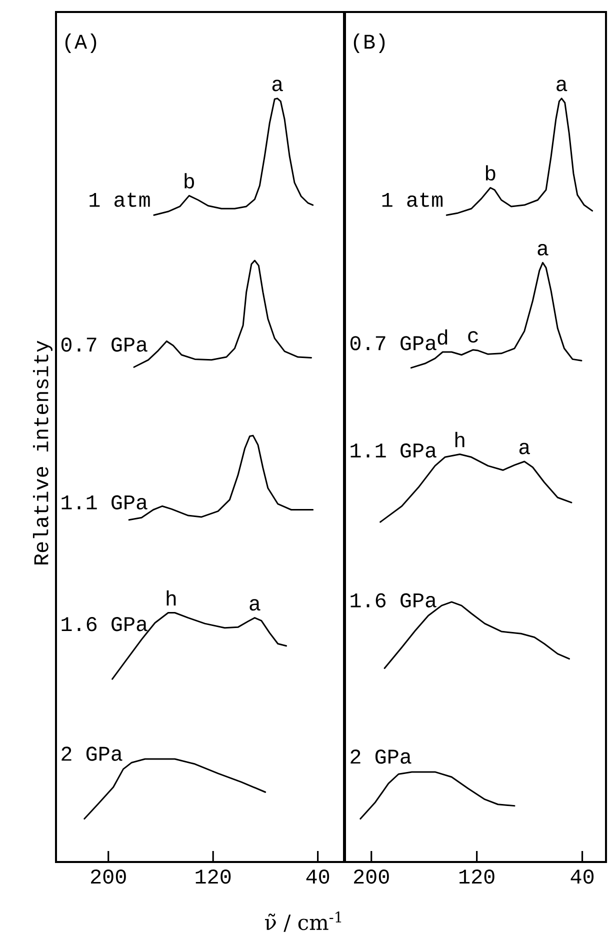 This screenshot has height=947, width=608. I want to click on x-axis-title: ν̃ / cm$^{-1}$, so click(303, 922).